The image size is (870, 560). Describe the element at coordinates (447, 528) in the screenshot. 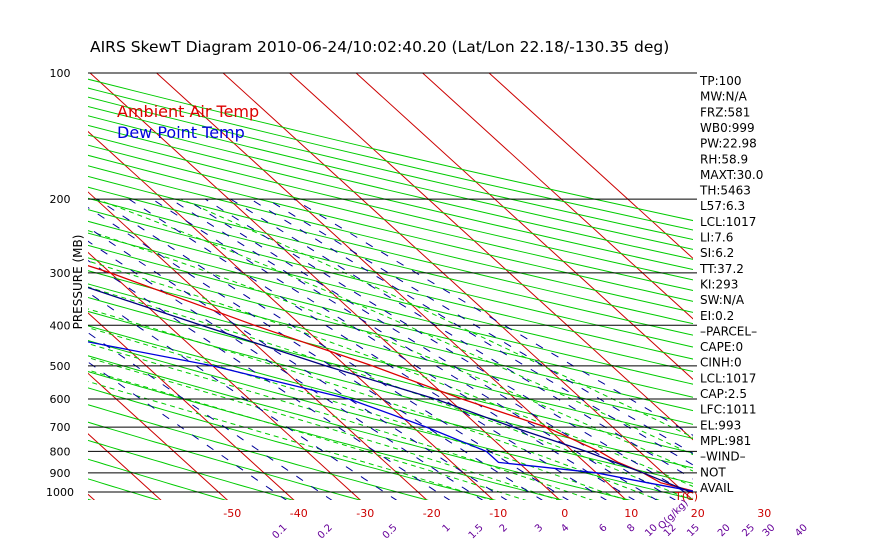

I see `mixing-ratio-tick-label: 1` at that location.